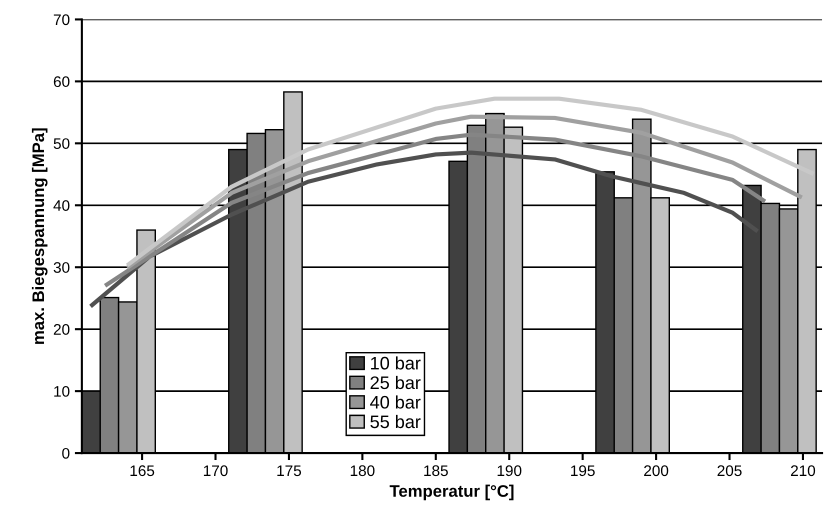 The image size is (827, 525). I want to click on x-tick-label: 170, so click(216, 470).